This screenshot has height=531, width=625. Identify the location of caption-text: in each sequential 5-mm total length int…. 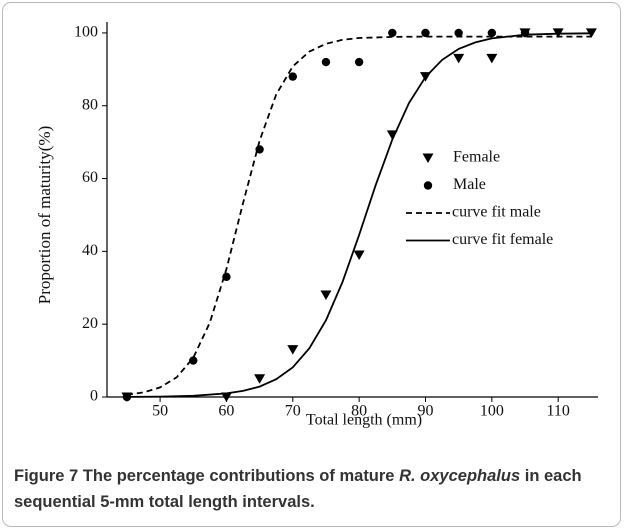
(298, 489).